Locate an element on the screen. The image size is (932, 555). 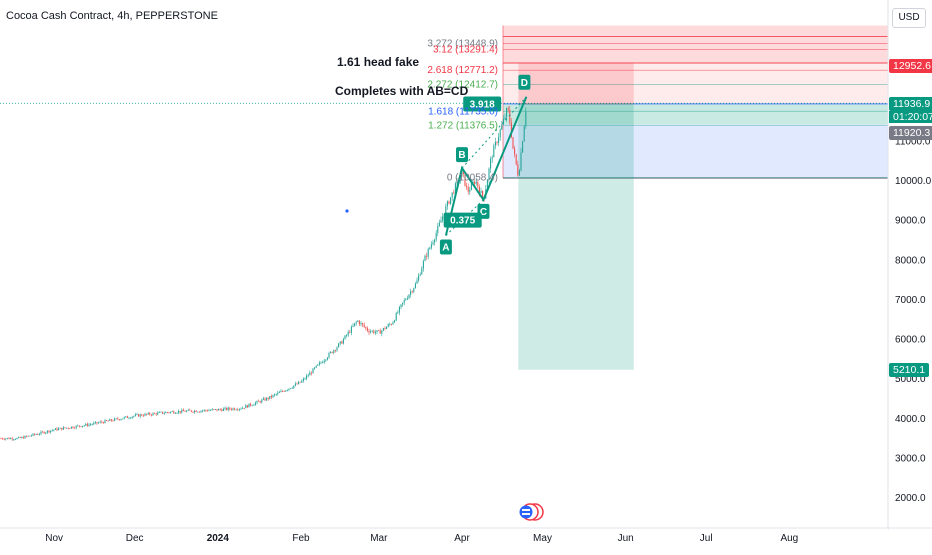
x-tick-5: Apr is located at coordinates (462, 538).